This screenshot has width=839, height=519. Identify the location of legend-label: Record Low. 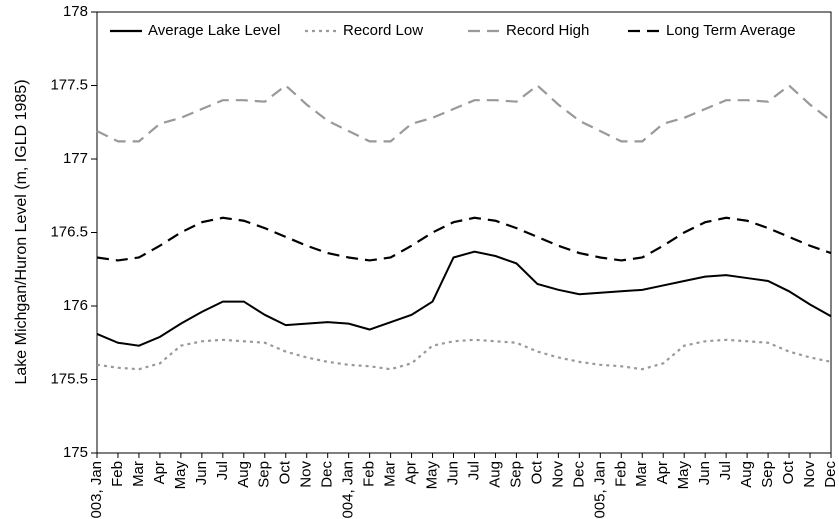
(383, 30).